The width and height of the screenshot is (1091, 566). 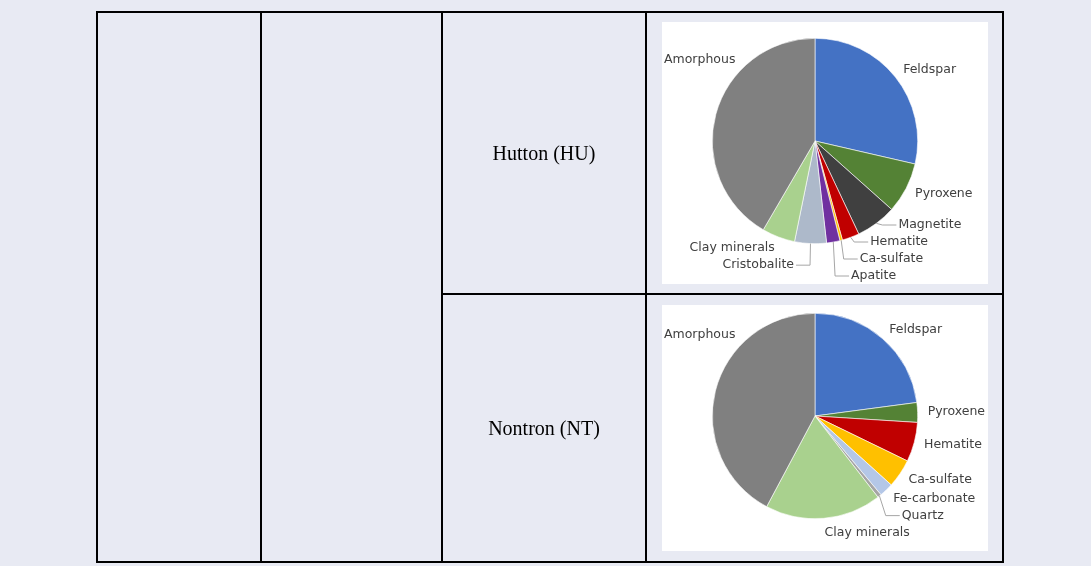 What do you see at coordinates (544, 153) in the screenshot?
I see `text: Hutton (HU)` at bounding box center [544, 153].